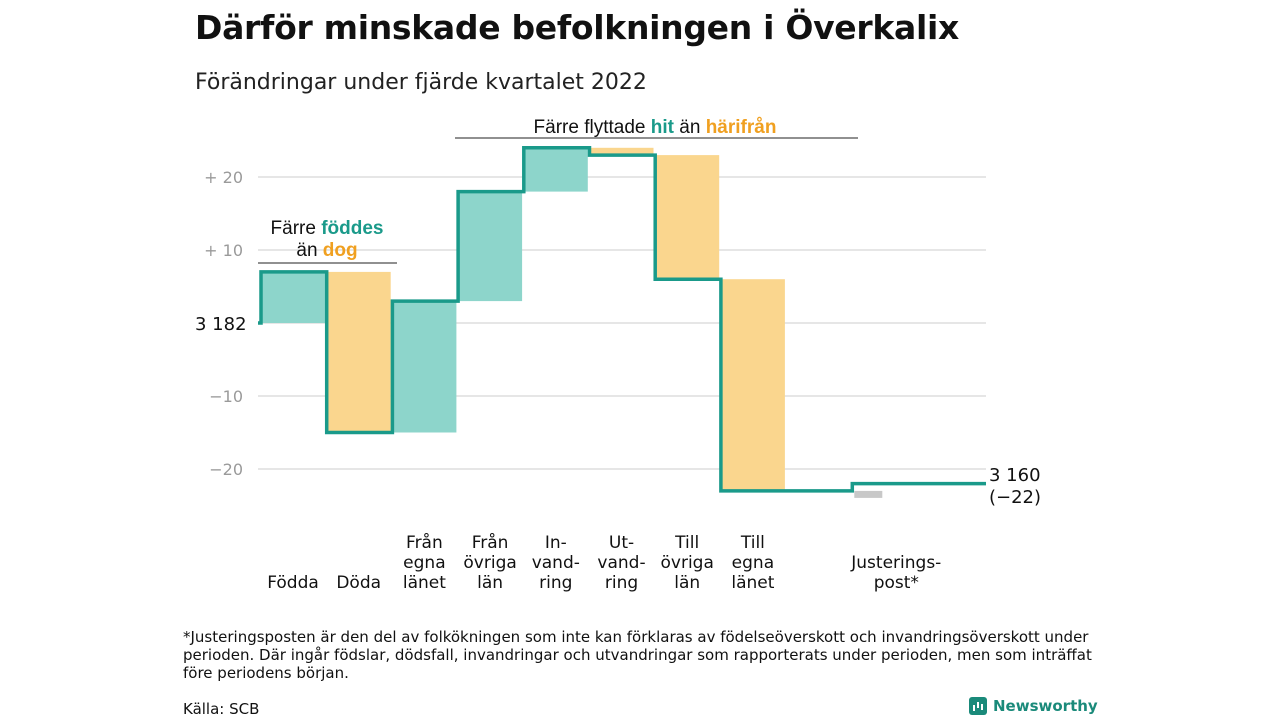 The height and width of the screenshot is (720, 1280). Describe the element at coordinates (327, 228) in the screenshot. I see `births-annotation-line1: Färre föddes` at that location.